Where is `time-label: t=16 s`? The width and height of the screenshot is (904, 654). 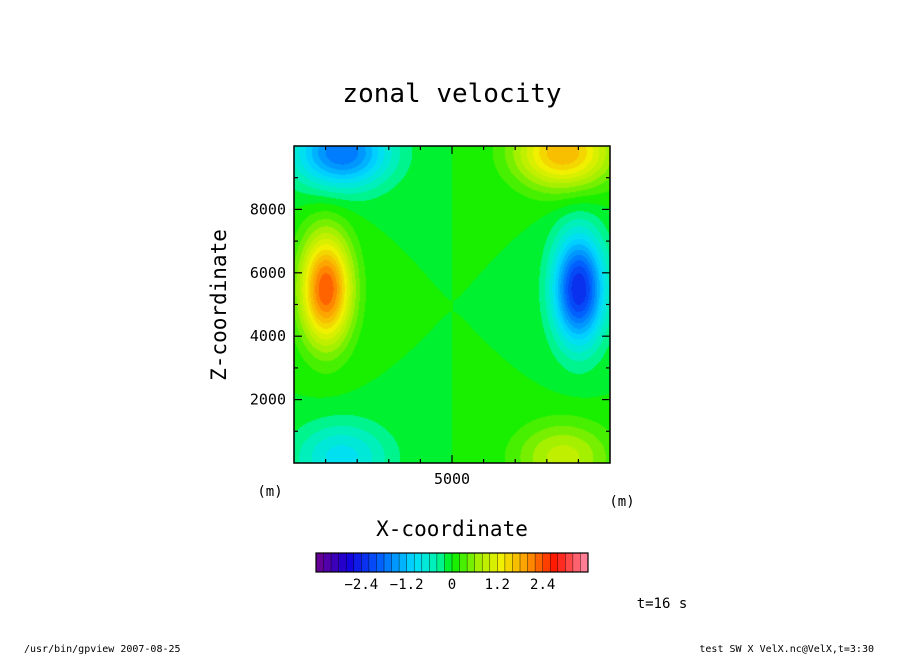
time-label: t=16 s is located at coordinates (662, 604).